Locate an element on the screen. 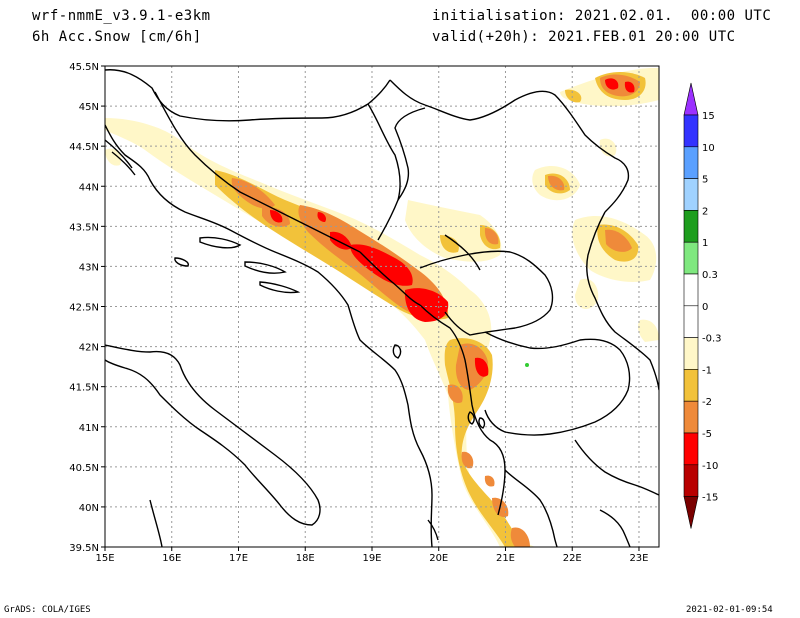 This screenshot has width=800, height=618. lake-ohrid is located at coordinates (471, 418).